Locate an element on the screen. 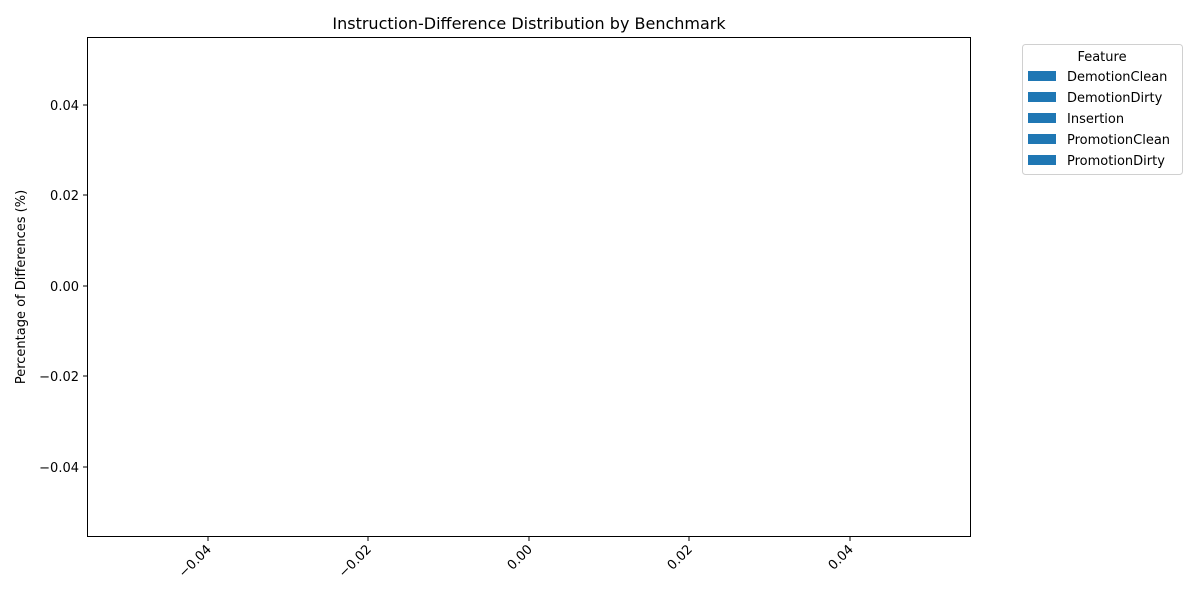 This screenshot has width=1200, height=600. x-tick-label: 0.00 is located at coordinates (520, 557).